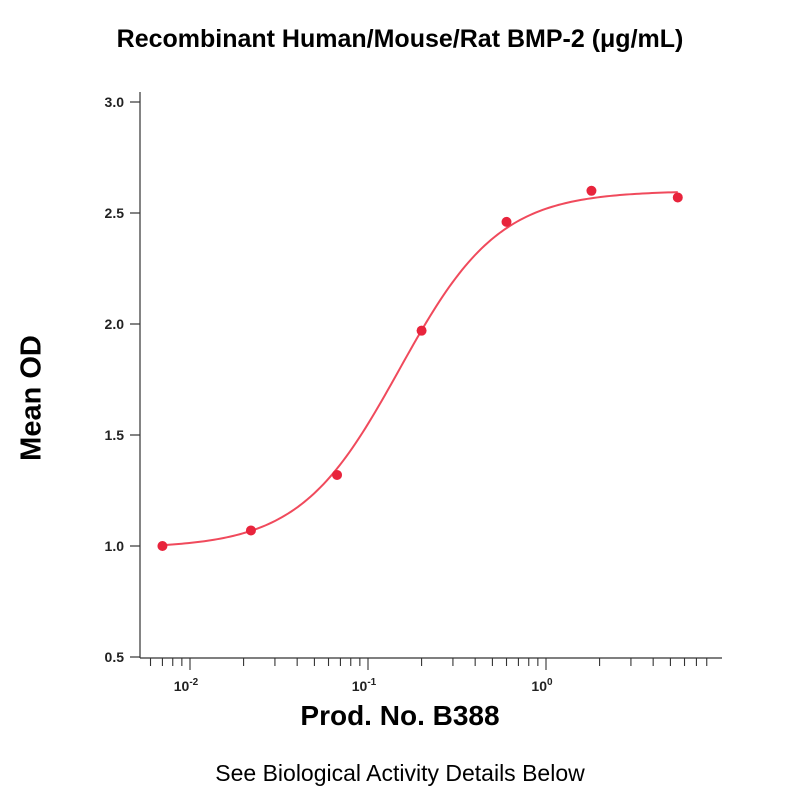 This screenshot has width=800, height=800. What do you see at coordinates (364, 685) in the screenshot?
I see `x-tick-label: 10⁻¹` at bounding box center [364, 685].